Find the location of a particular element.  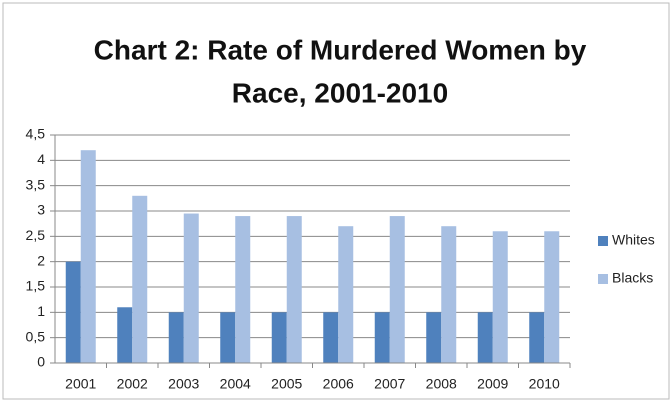

x-tick-label: 2010 is located at coordinates (544, 384).